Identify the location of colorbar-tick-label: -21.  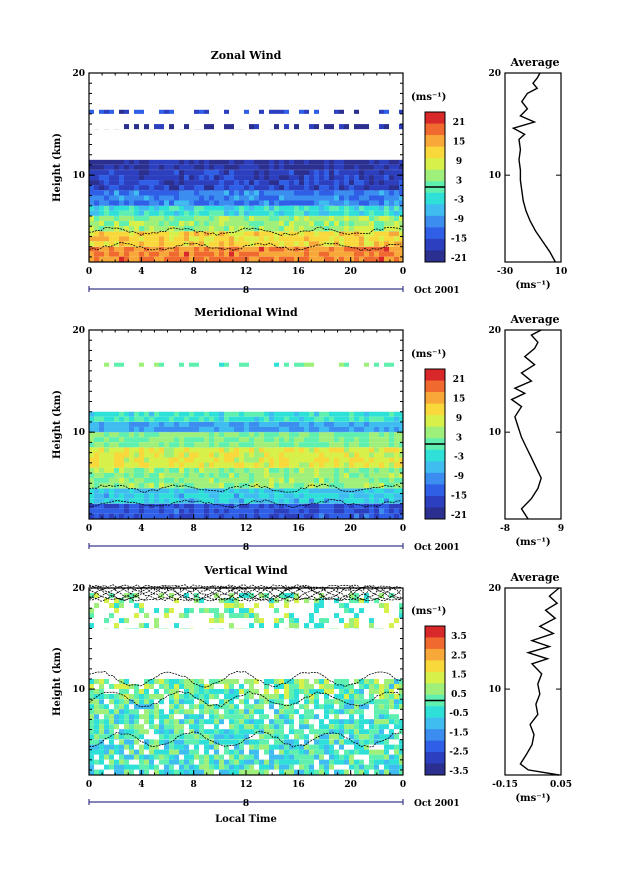
(459, 516).